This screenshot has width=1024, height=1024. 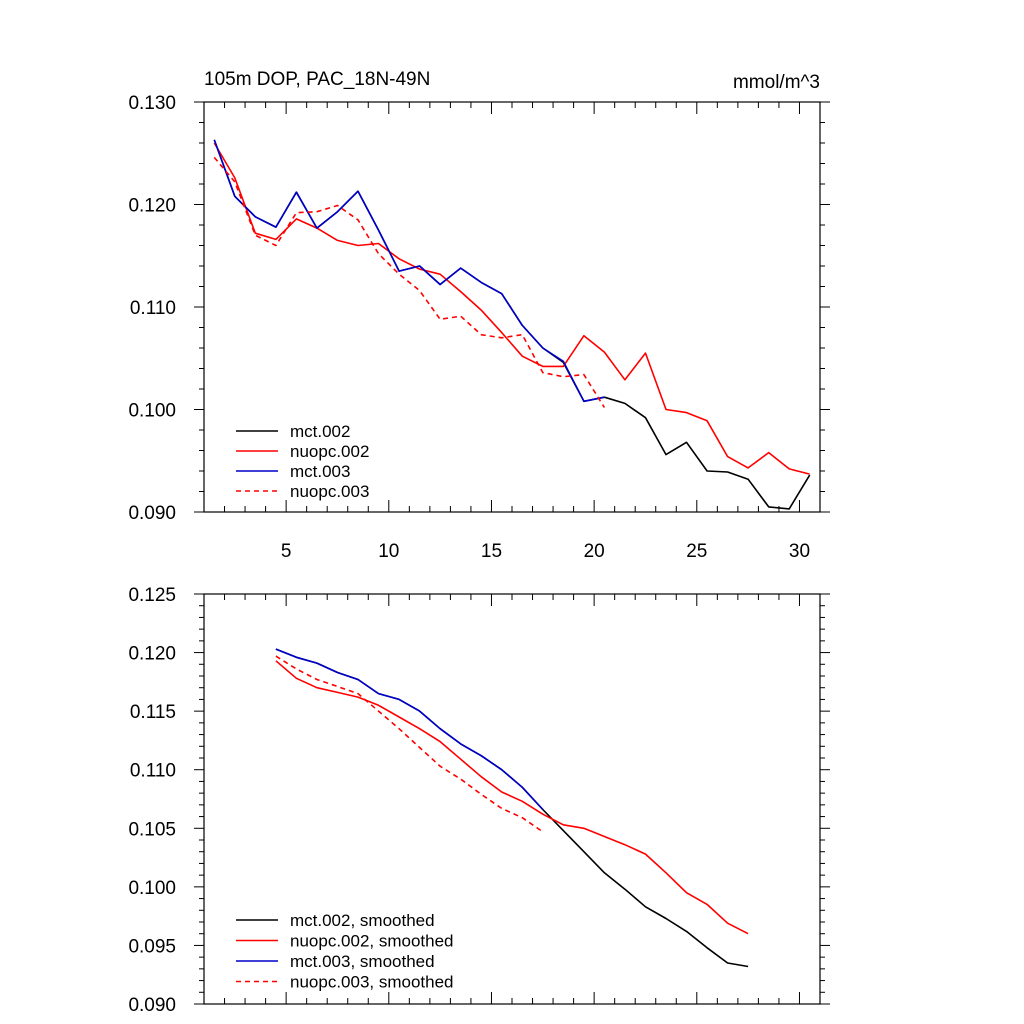 What do you see at coordinates (594, 551) in the screenshot?
I see `x-tick-label: 20` at bounding box center [594, 551].